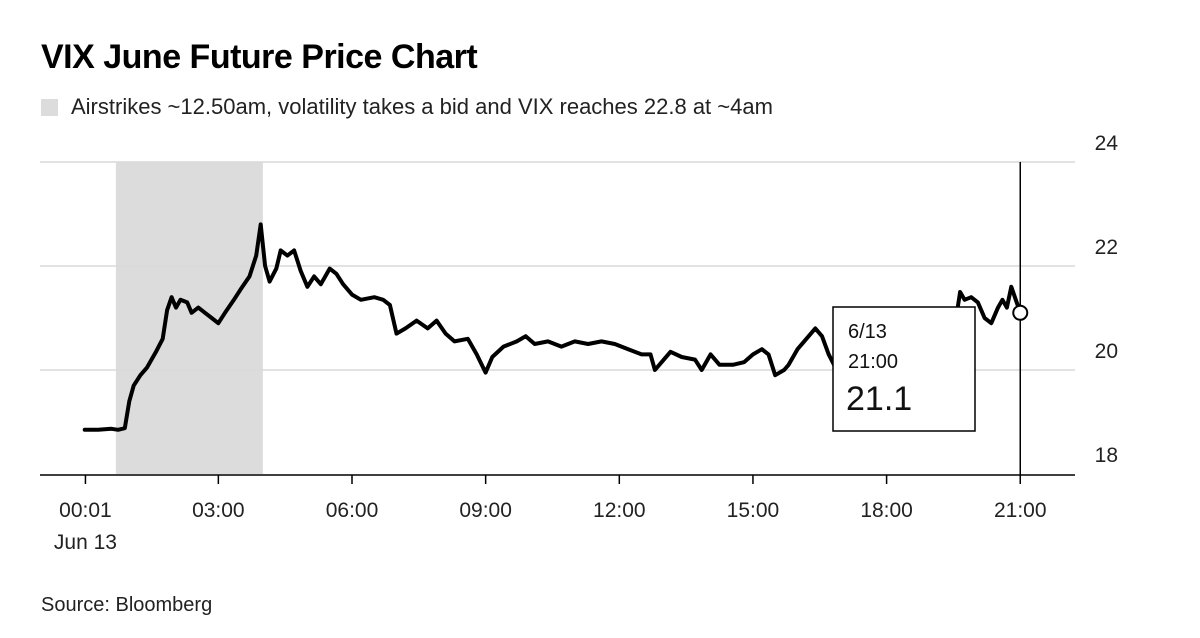 The image size is (1200, 638). I want to click on x-tick-label: 09:00, so click(485, 510).